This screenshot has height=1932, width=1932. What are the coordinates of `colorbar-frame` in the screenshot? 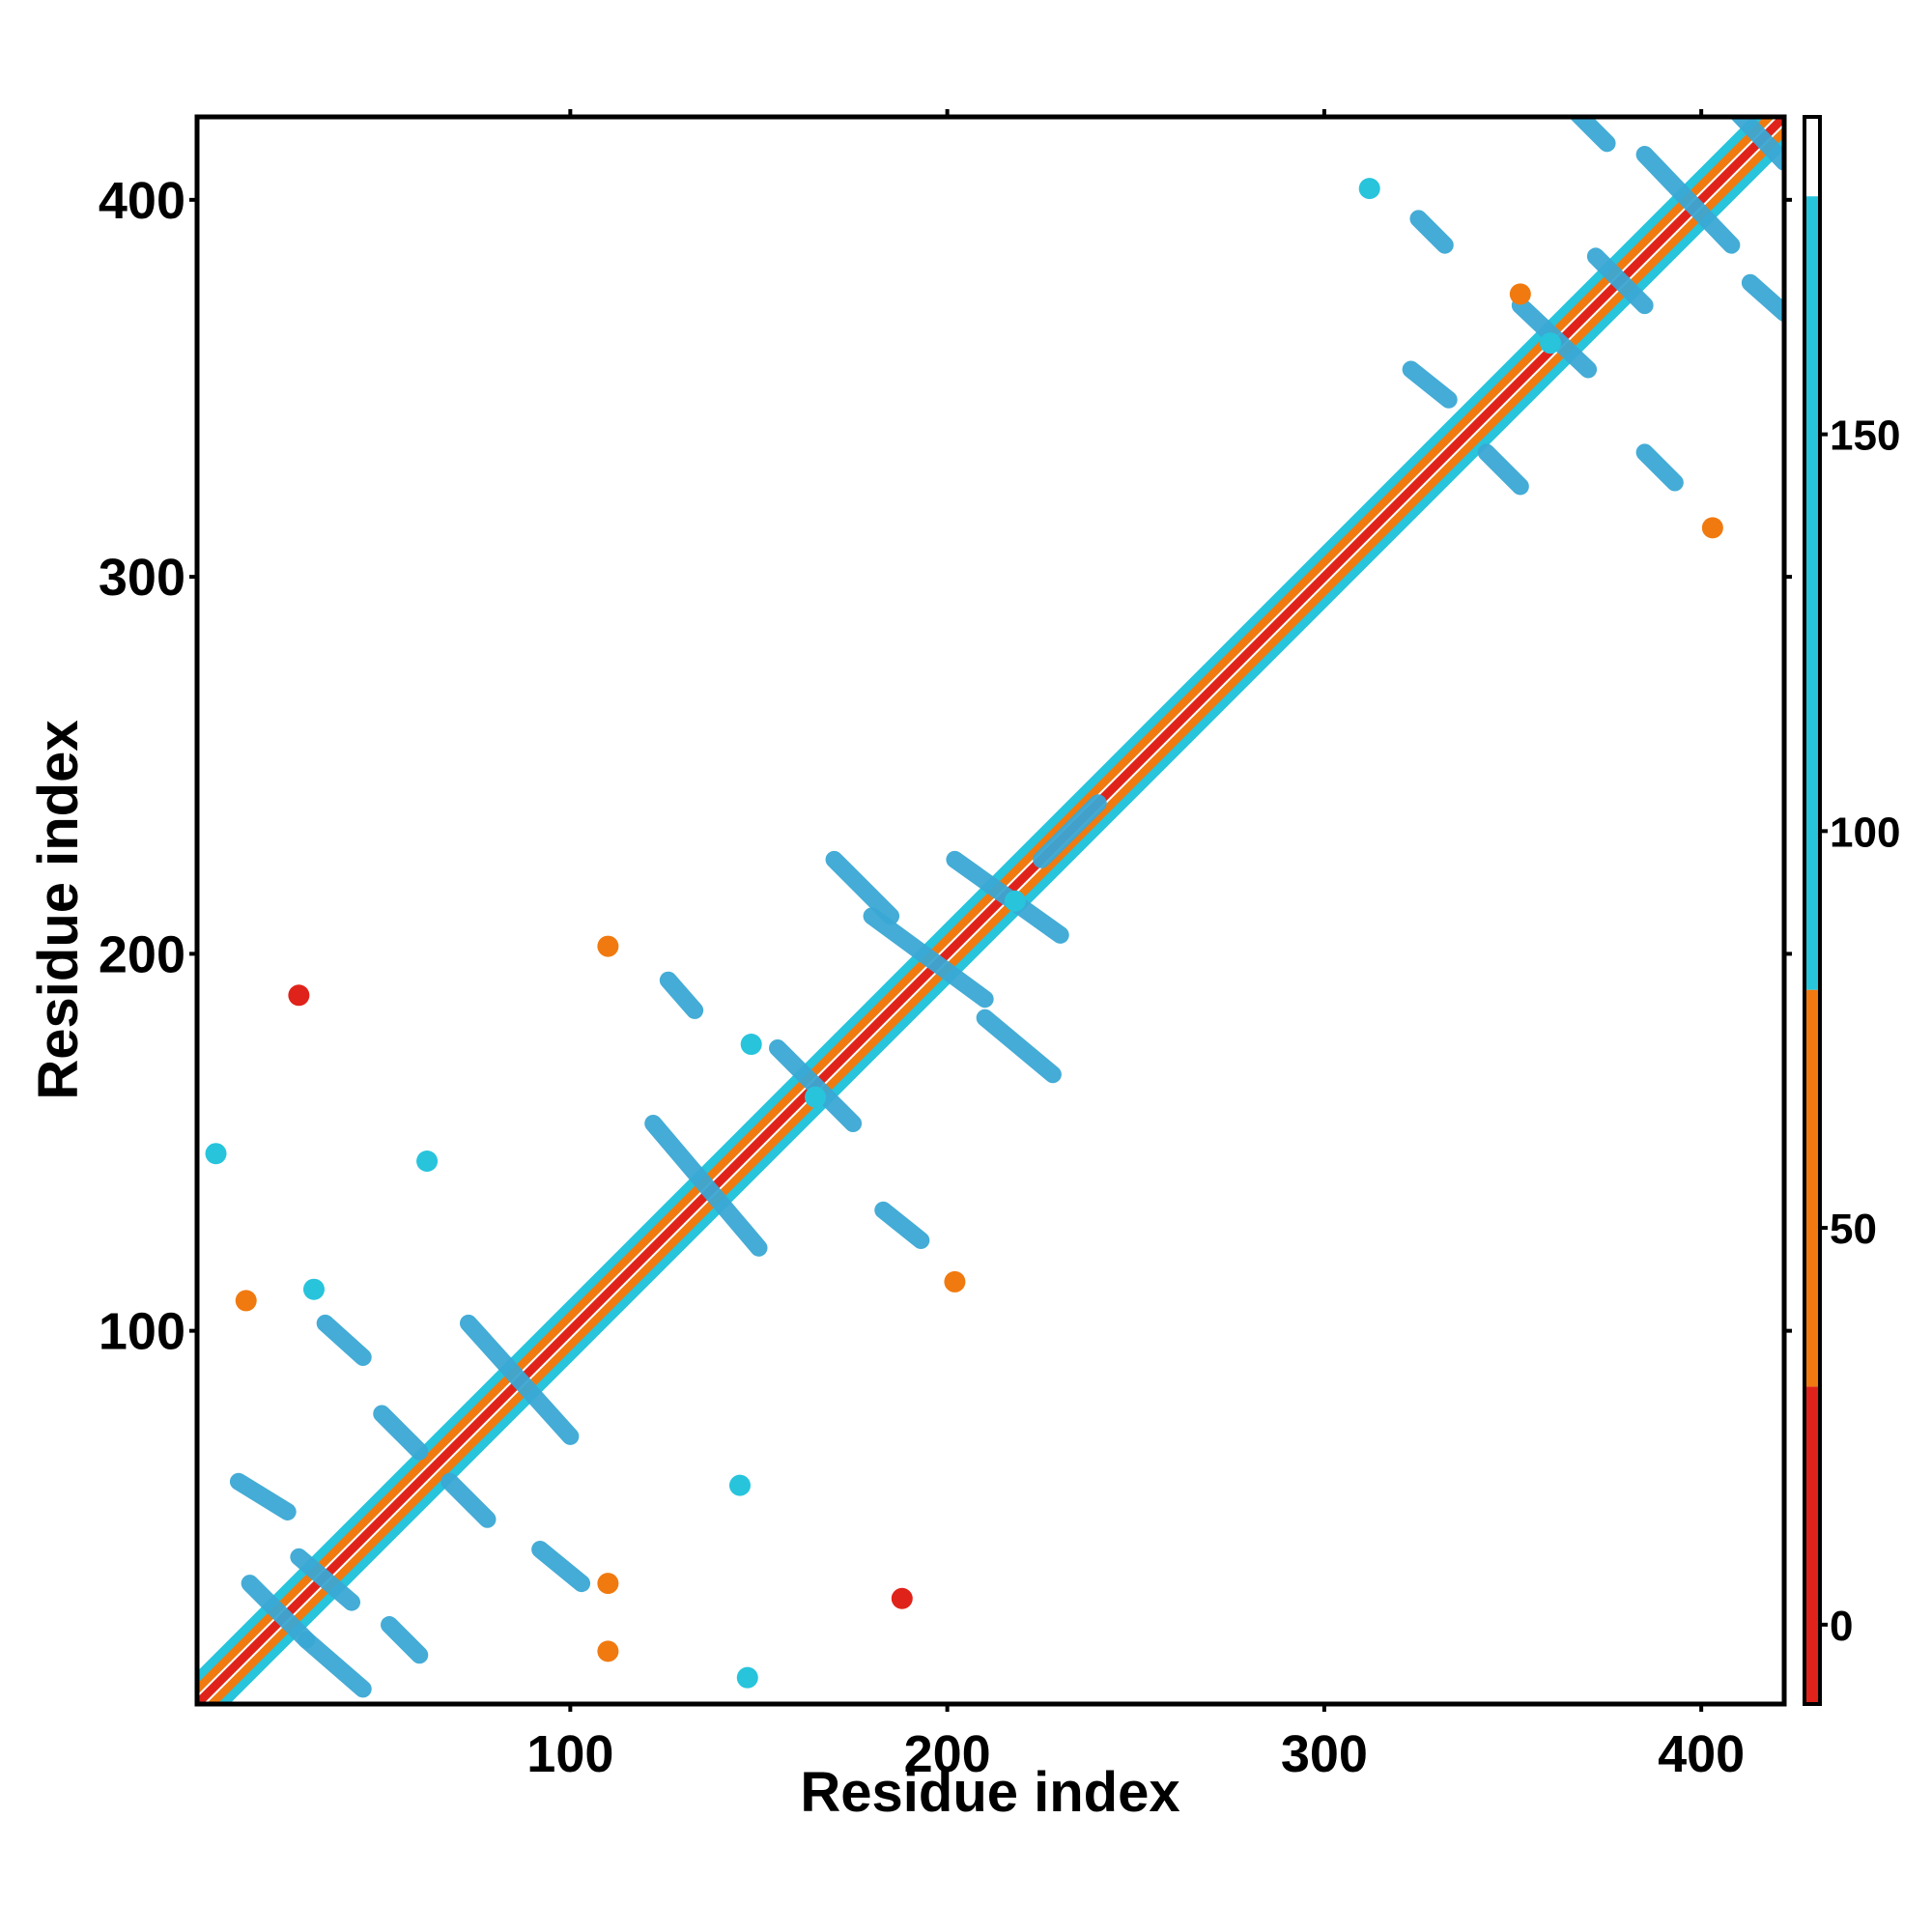 It's located at (1812, 910).